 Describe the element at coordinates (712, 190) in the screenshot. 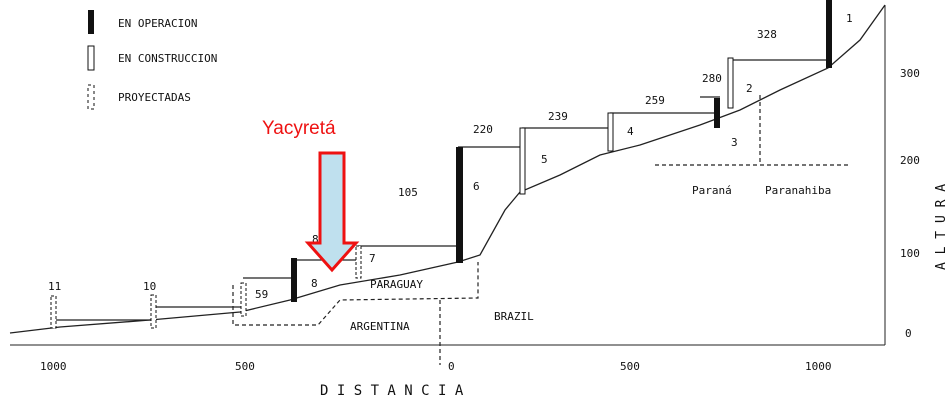

I see `region-label: Paraná` at that location.